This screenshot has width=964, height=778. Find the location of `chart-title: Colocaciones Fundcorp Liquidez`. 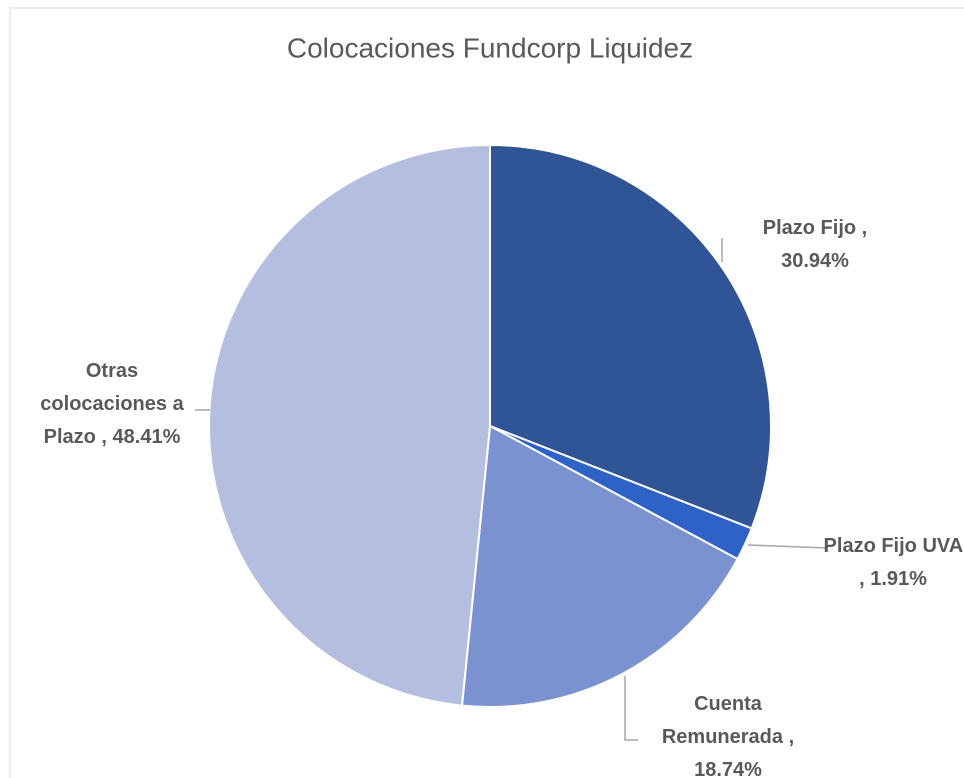

chart-title: Colocaciones Fundcorp Liquidez is located at coordinates (490, 47).